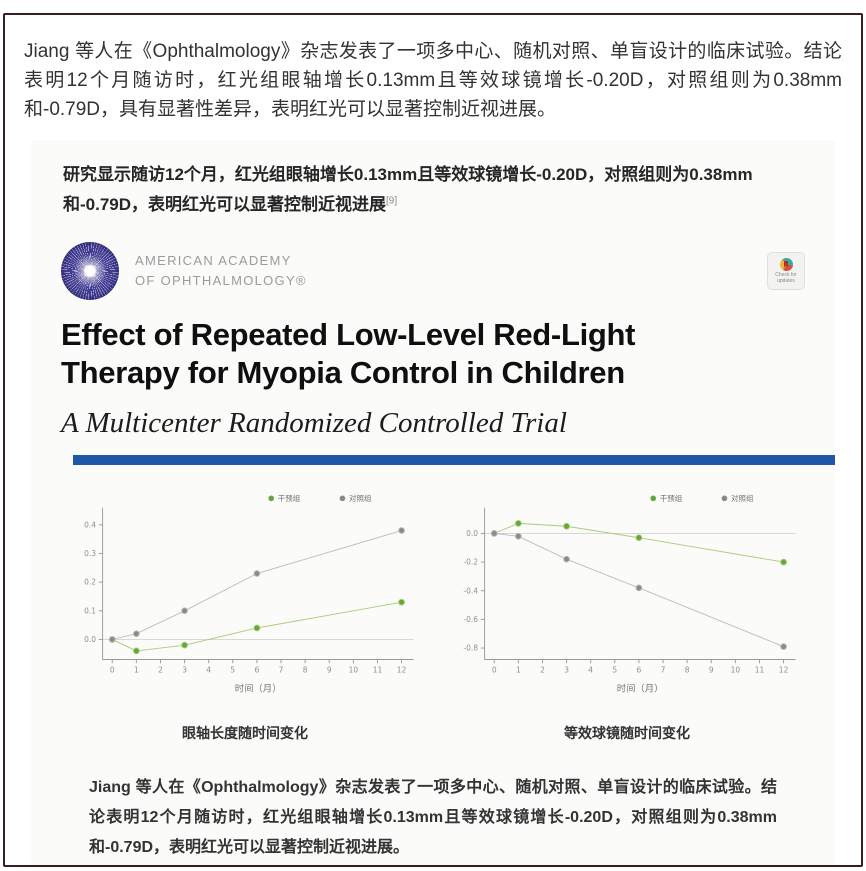 This screenshot has width=866, height=871. What do you see at coordinates (90, 524) in the screenshot?
I see `y-tick-label: 0.4` at bounding box center [90, 524].